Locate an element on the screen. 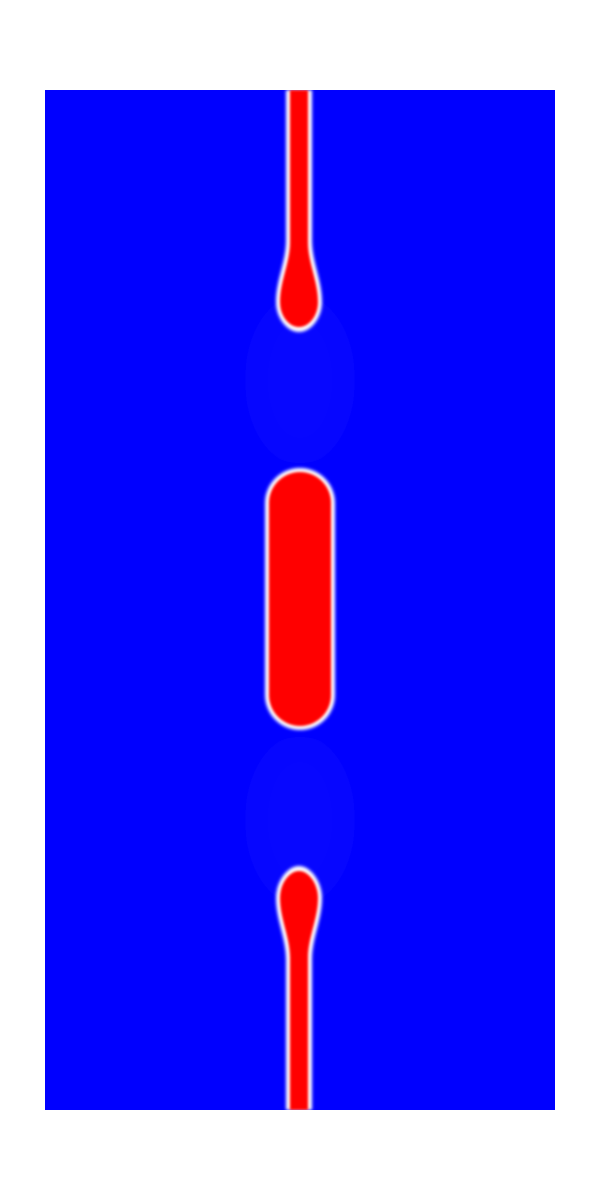  upper-filament is located at coordinates (299, 211).